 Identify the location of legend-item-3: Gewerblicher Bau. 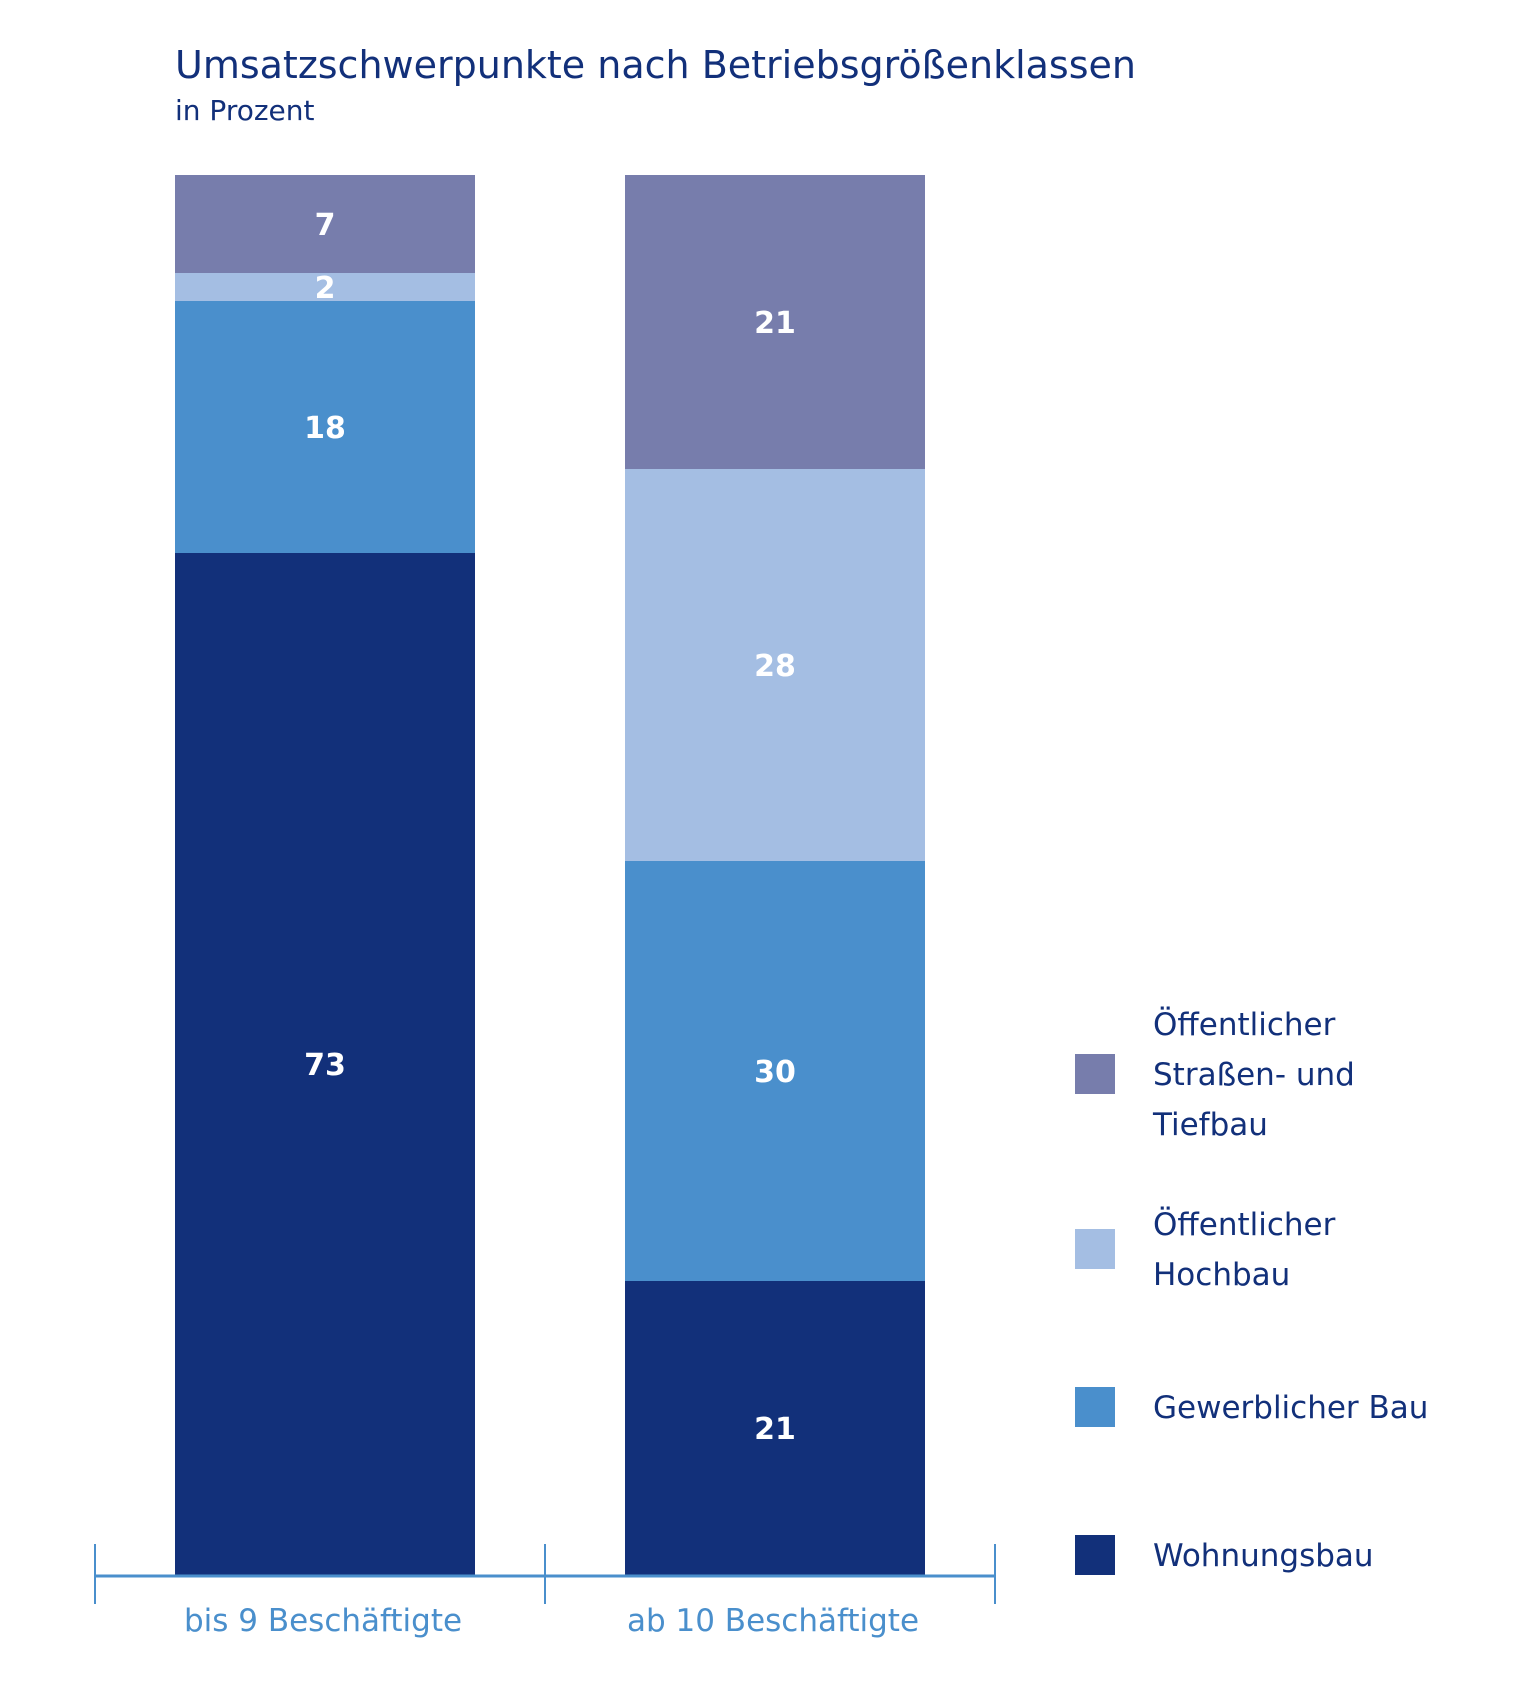
(1251, 1407).